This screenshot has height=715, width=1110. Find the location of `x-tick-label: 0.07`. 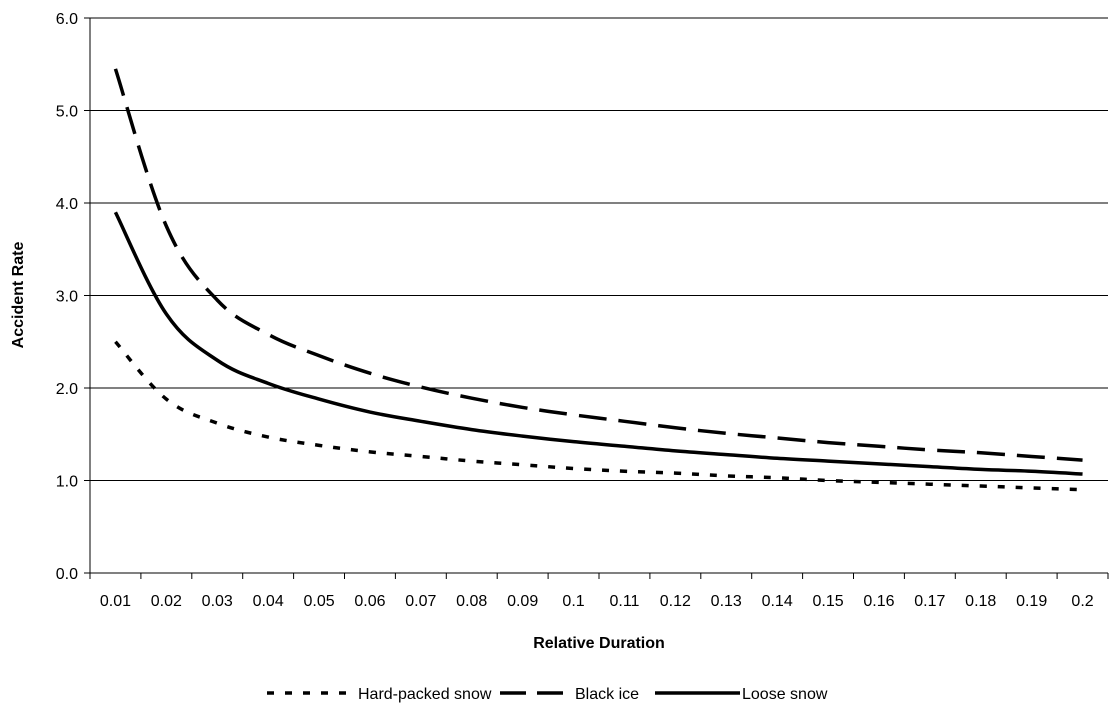

x-tick-label: 0.07 is located at coordinates (420, 601).